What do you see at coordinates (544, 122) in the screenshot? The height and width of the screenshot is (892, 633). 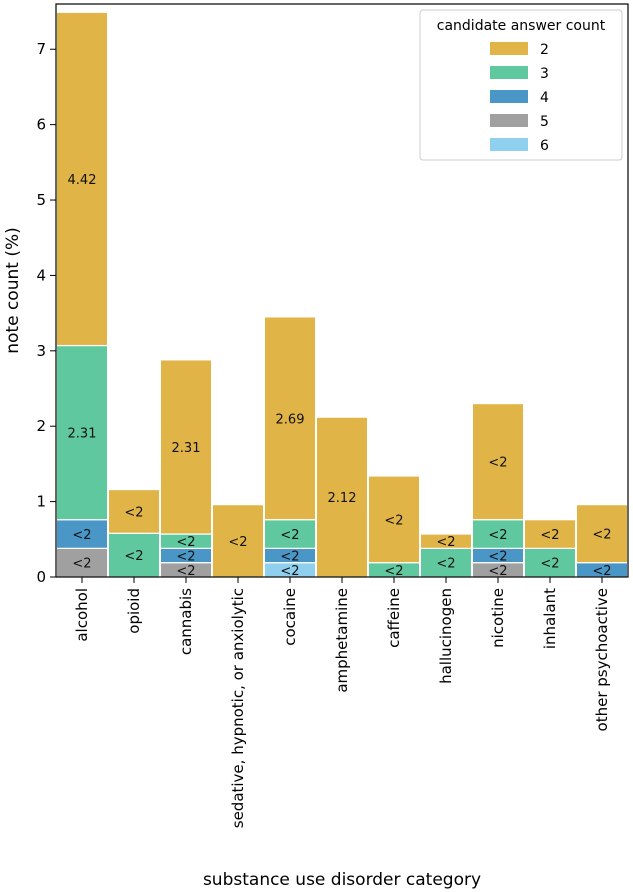 I see `legend-label: 5` at bounding box center [544, 122].